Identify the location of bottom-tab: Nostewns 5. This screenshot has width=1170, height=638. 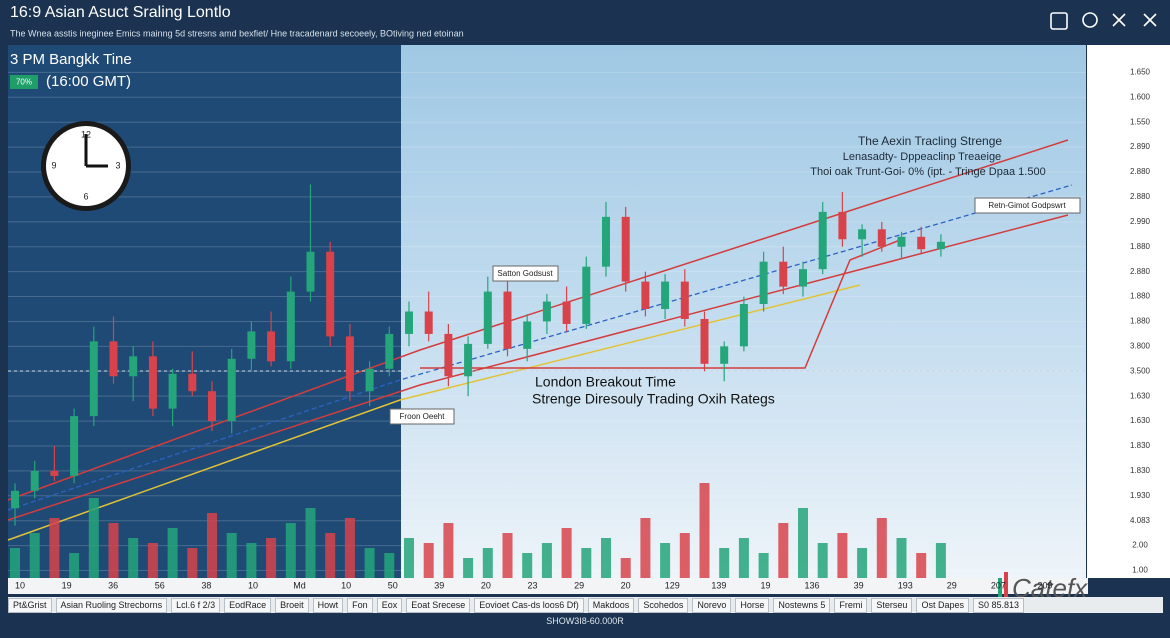
(802, 605).